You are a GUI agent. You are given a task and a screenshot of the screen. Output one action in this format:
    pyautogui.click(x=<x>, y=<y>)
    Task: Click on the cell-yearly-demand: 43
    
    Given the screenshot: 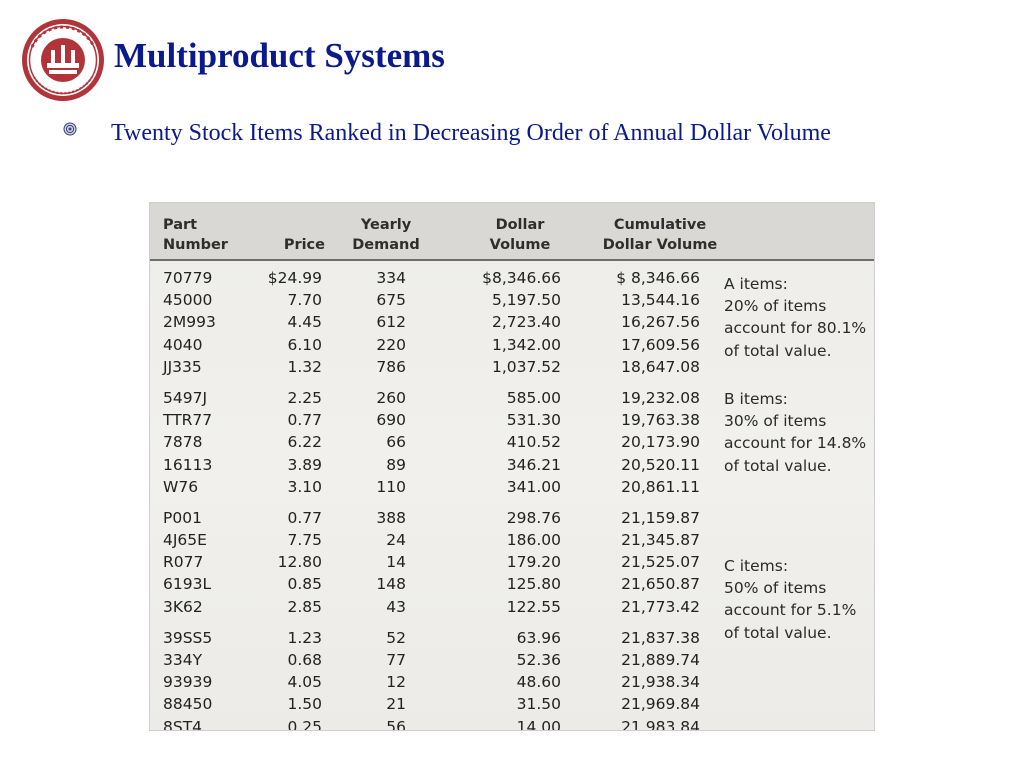 What is the action you would take?
    pyautogui.click(x=396, y=606)
    